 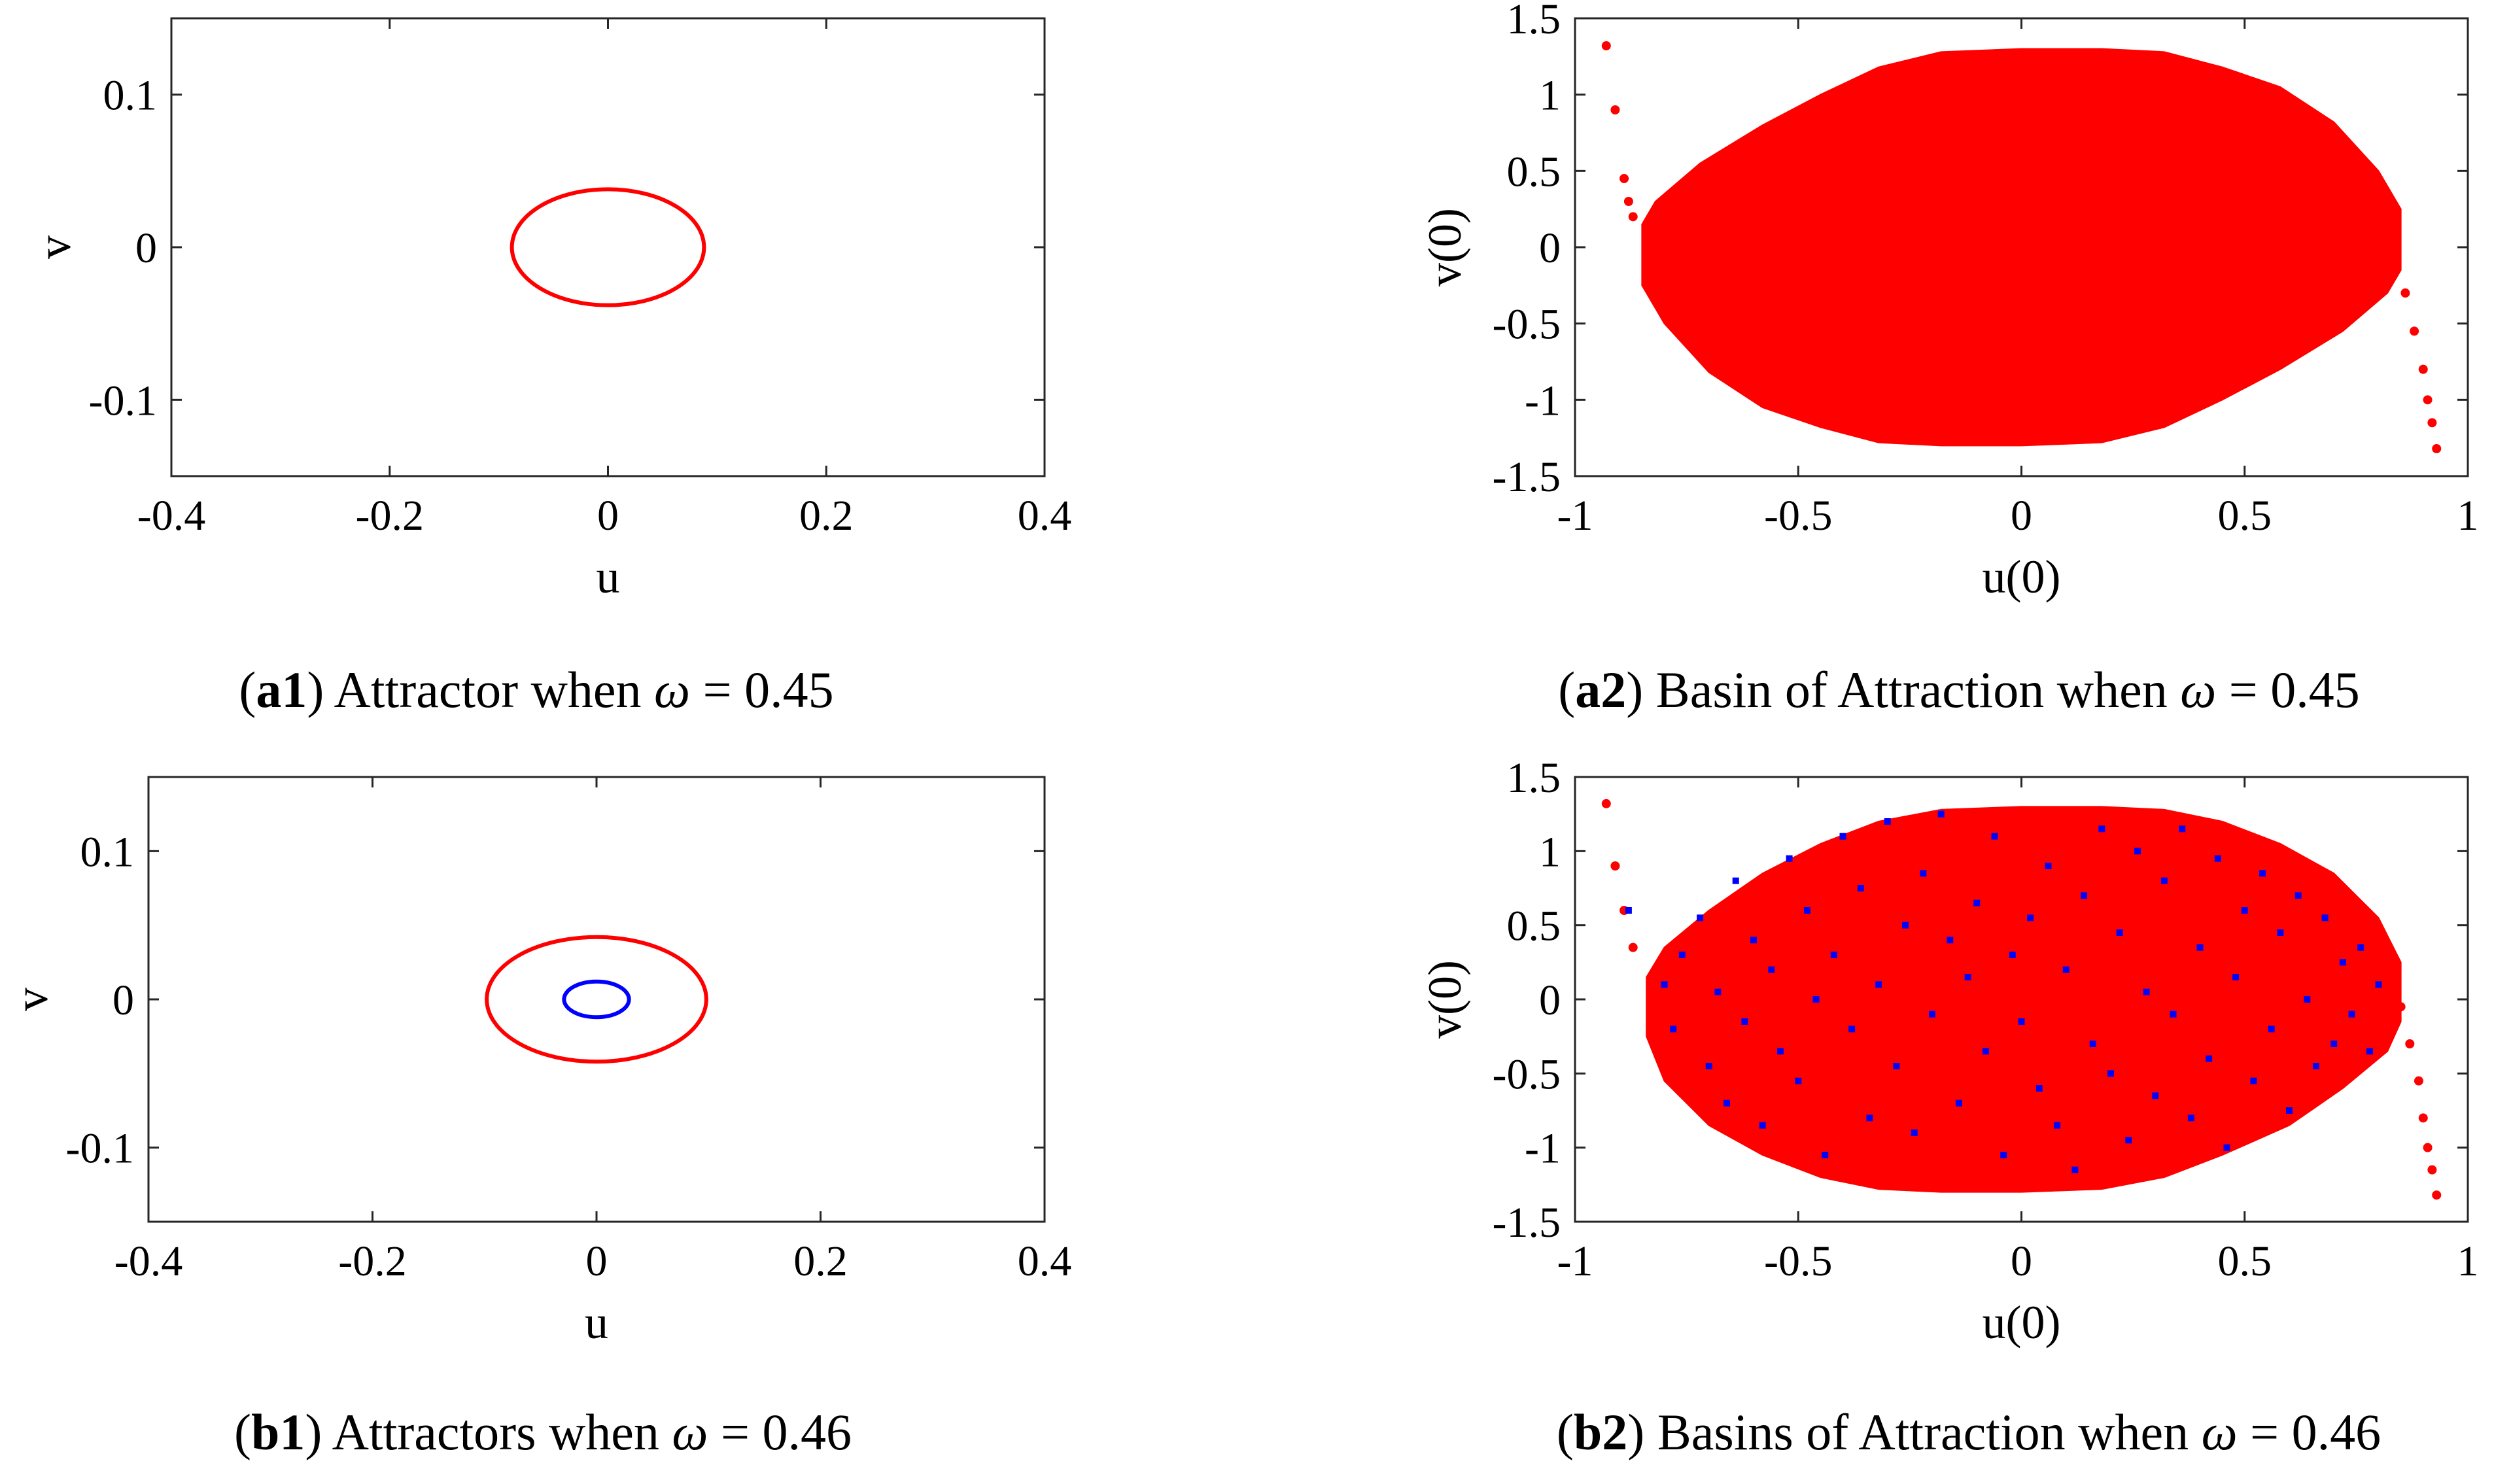 What do you see at coordinates (1445, 247) in the screenshot?
I see `chart-a2-ylabel: v(0)` at bounding box center [1445, 247].